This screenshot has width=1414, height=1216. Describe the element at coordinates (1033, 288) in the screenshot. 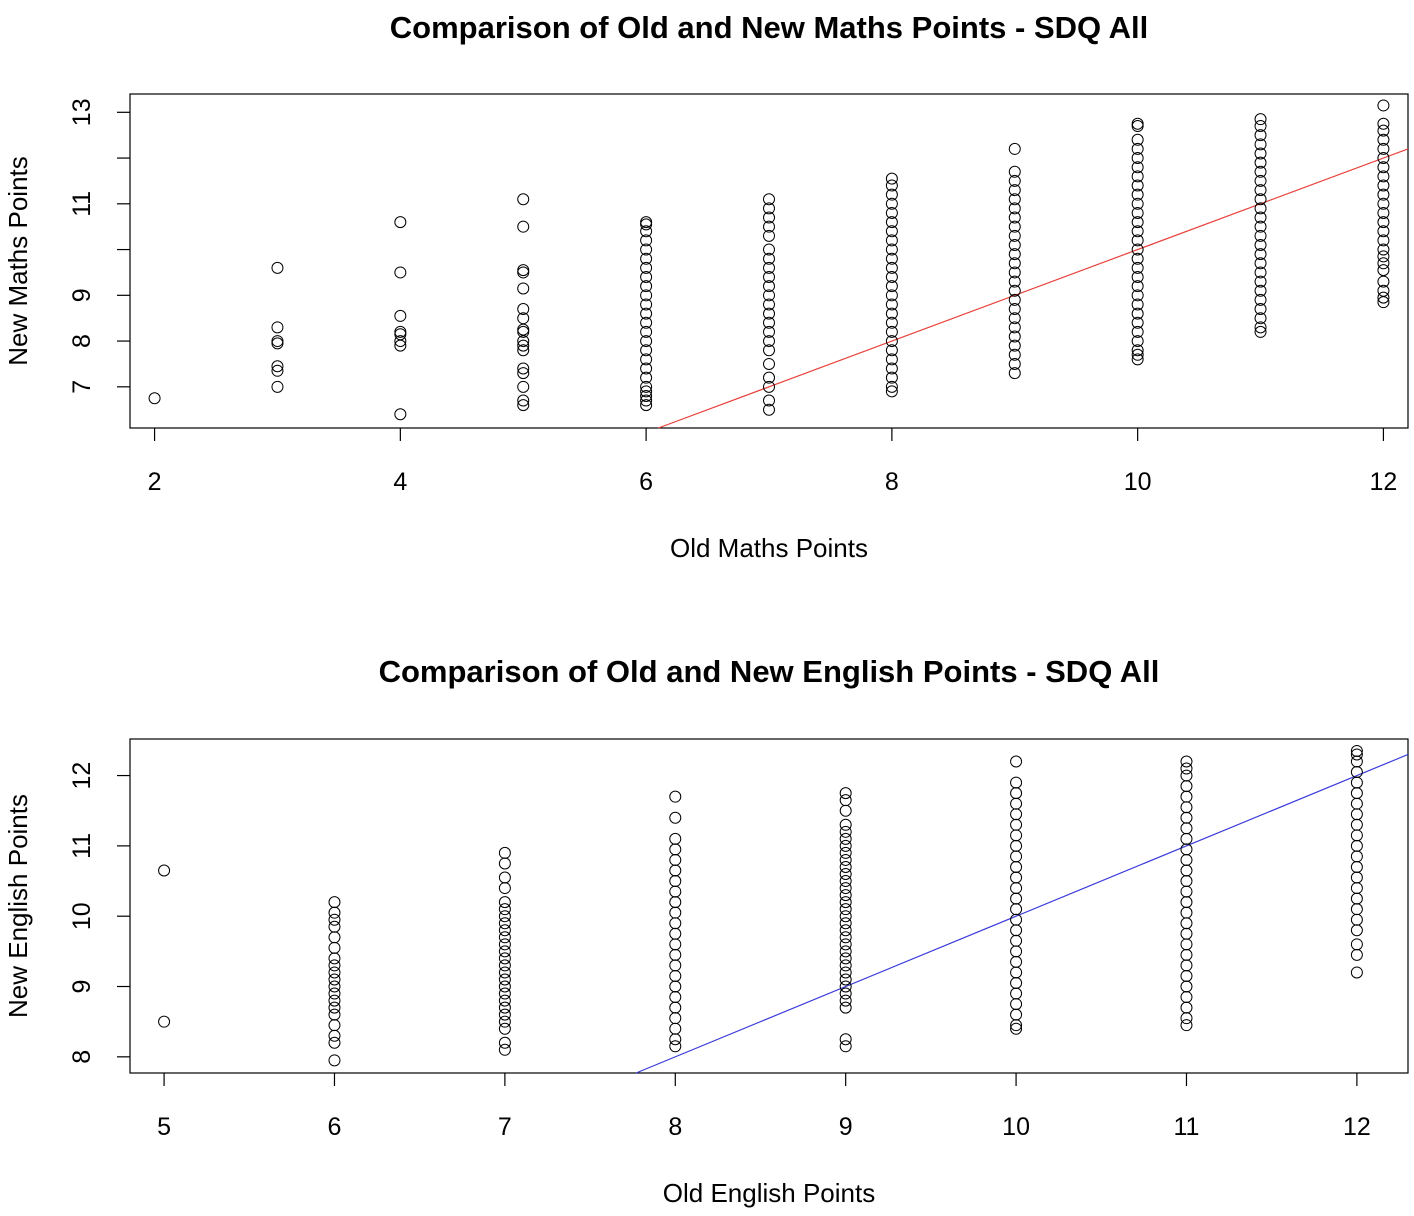

I see `maths-reference-line-group` at that location.